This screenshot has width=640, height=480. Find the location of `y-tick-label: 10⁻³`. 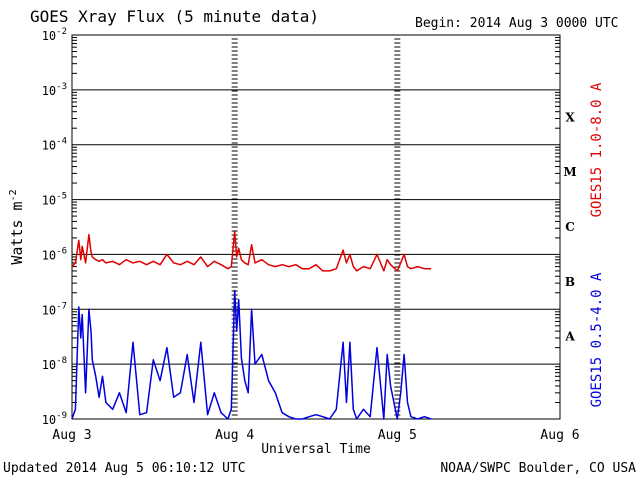

y-tick-label: 10⁻³ is located at coordinates (54, 90).